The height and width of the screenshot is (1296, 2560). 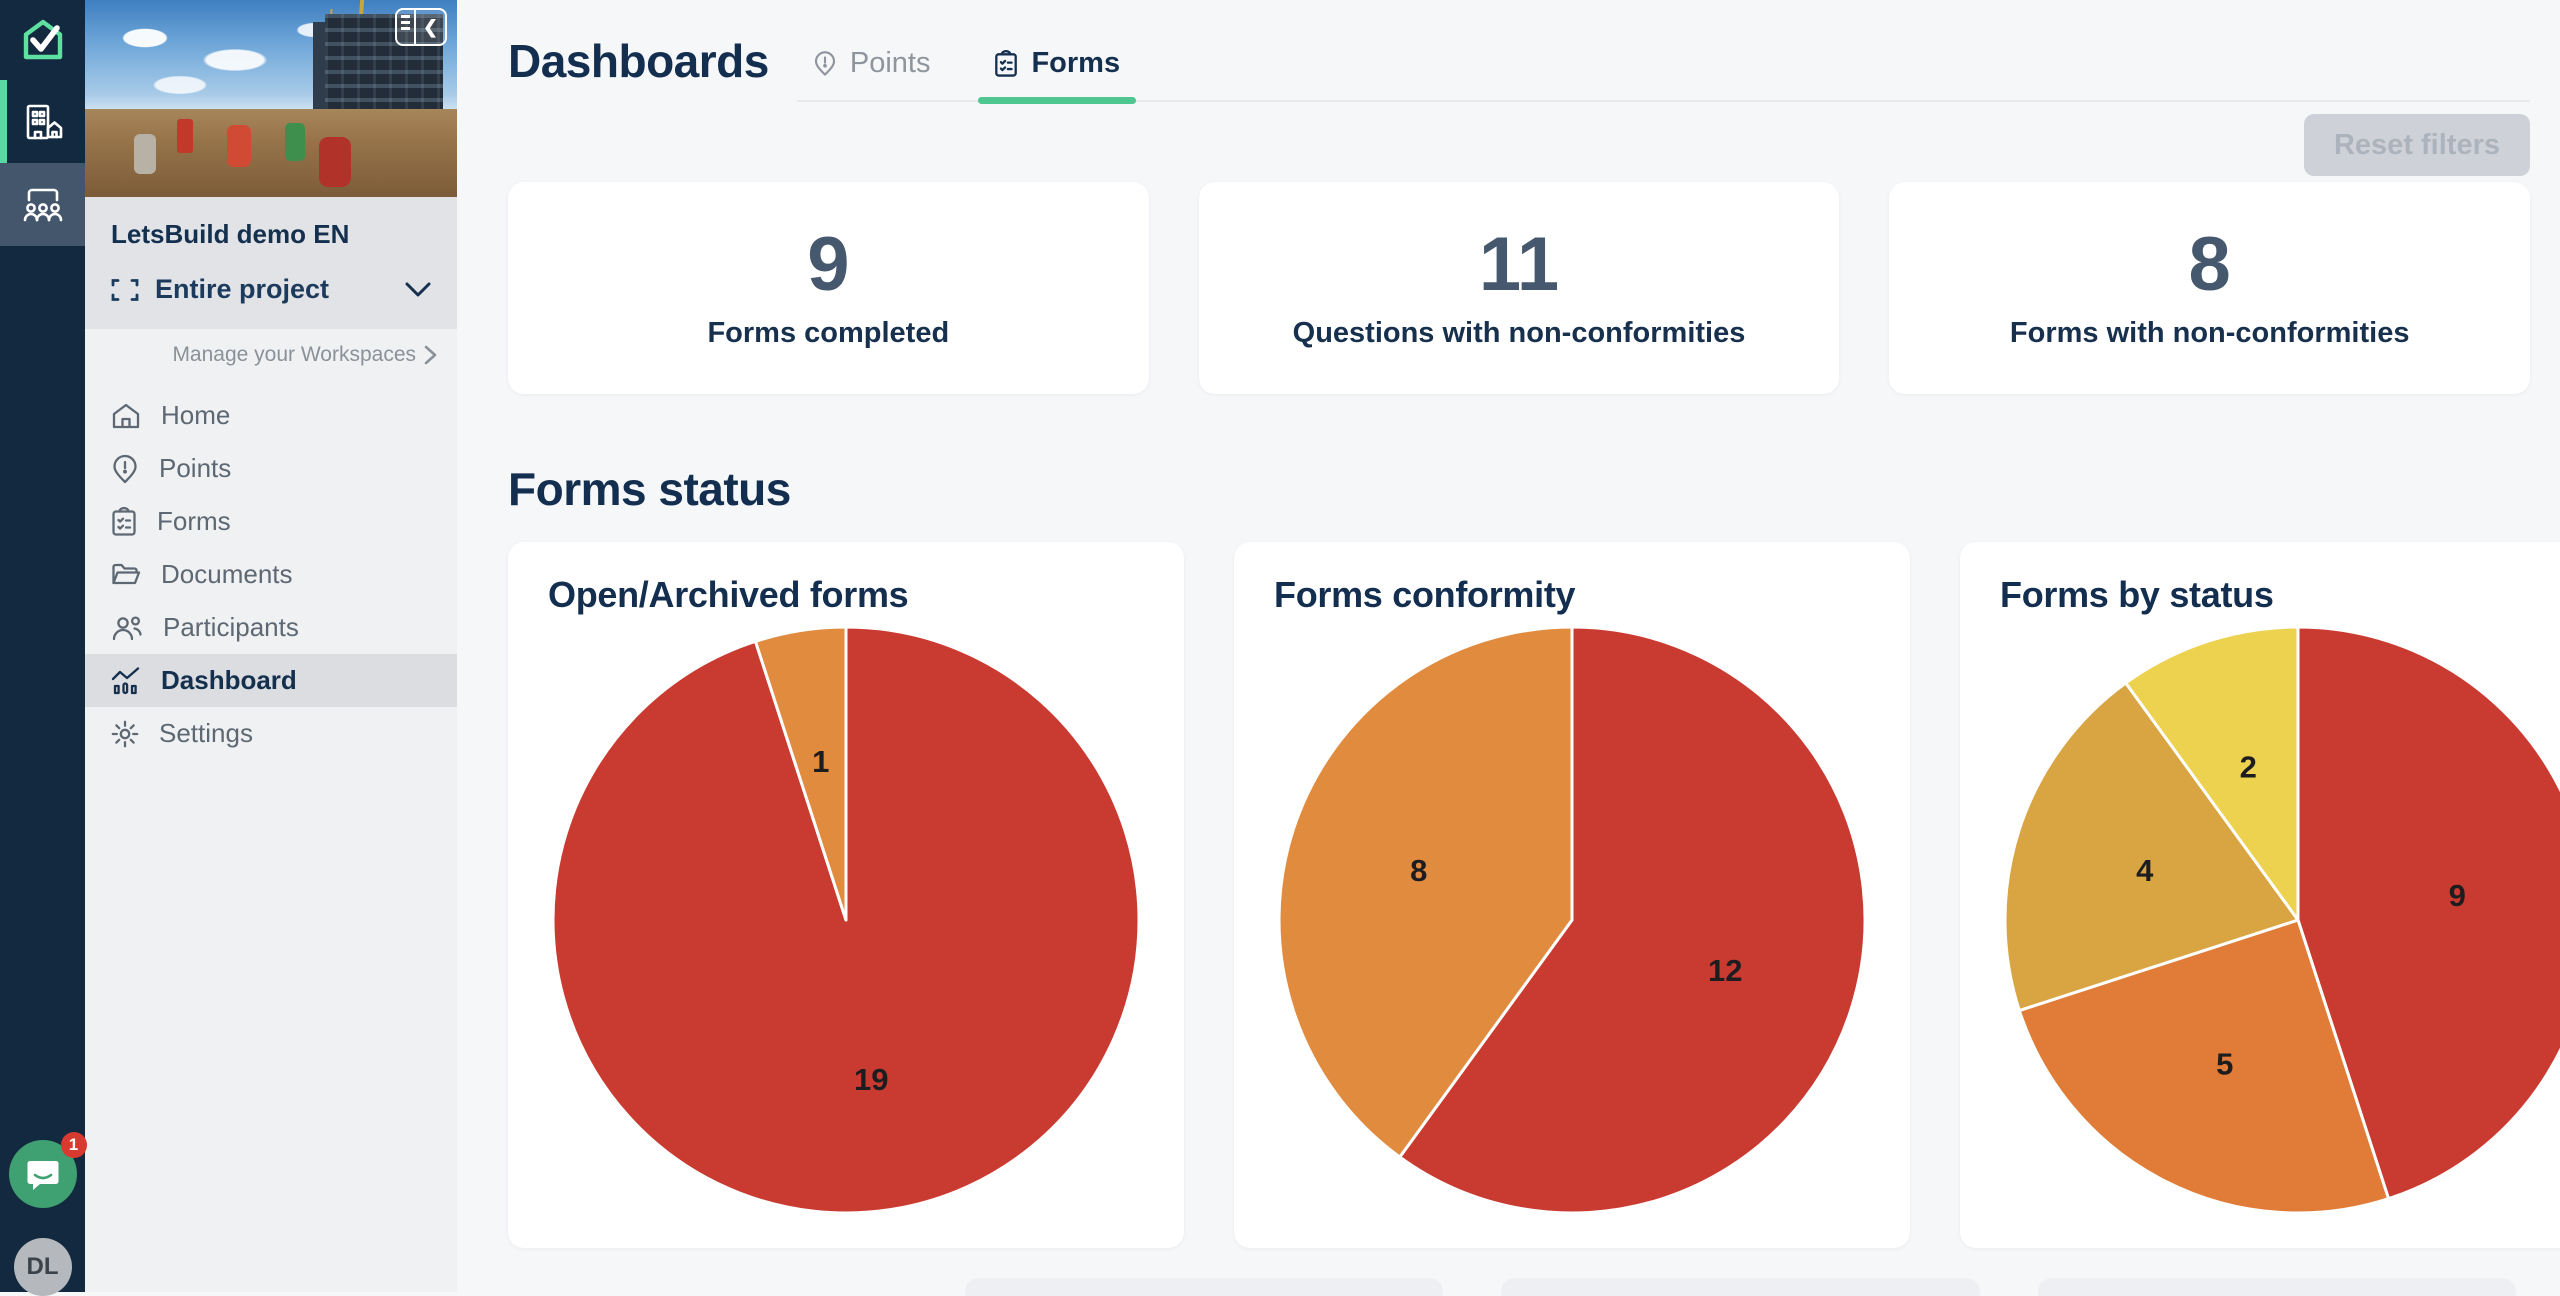 I want to click on pie-slice-value: 12, so click(x=1725, y=970).